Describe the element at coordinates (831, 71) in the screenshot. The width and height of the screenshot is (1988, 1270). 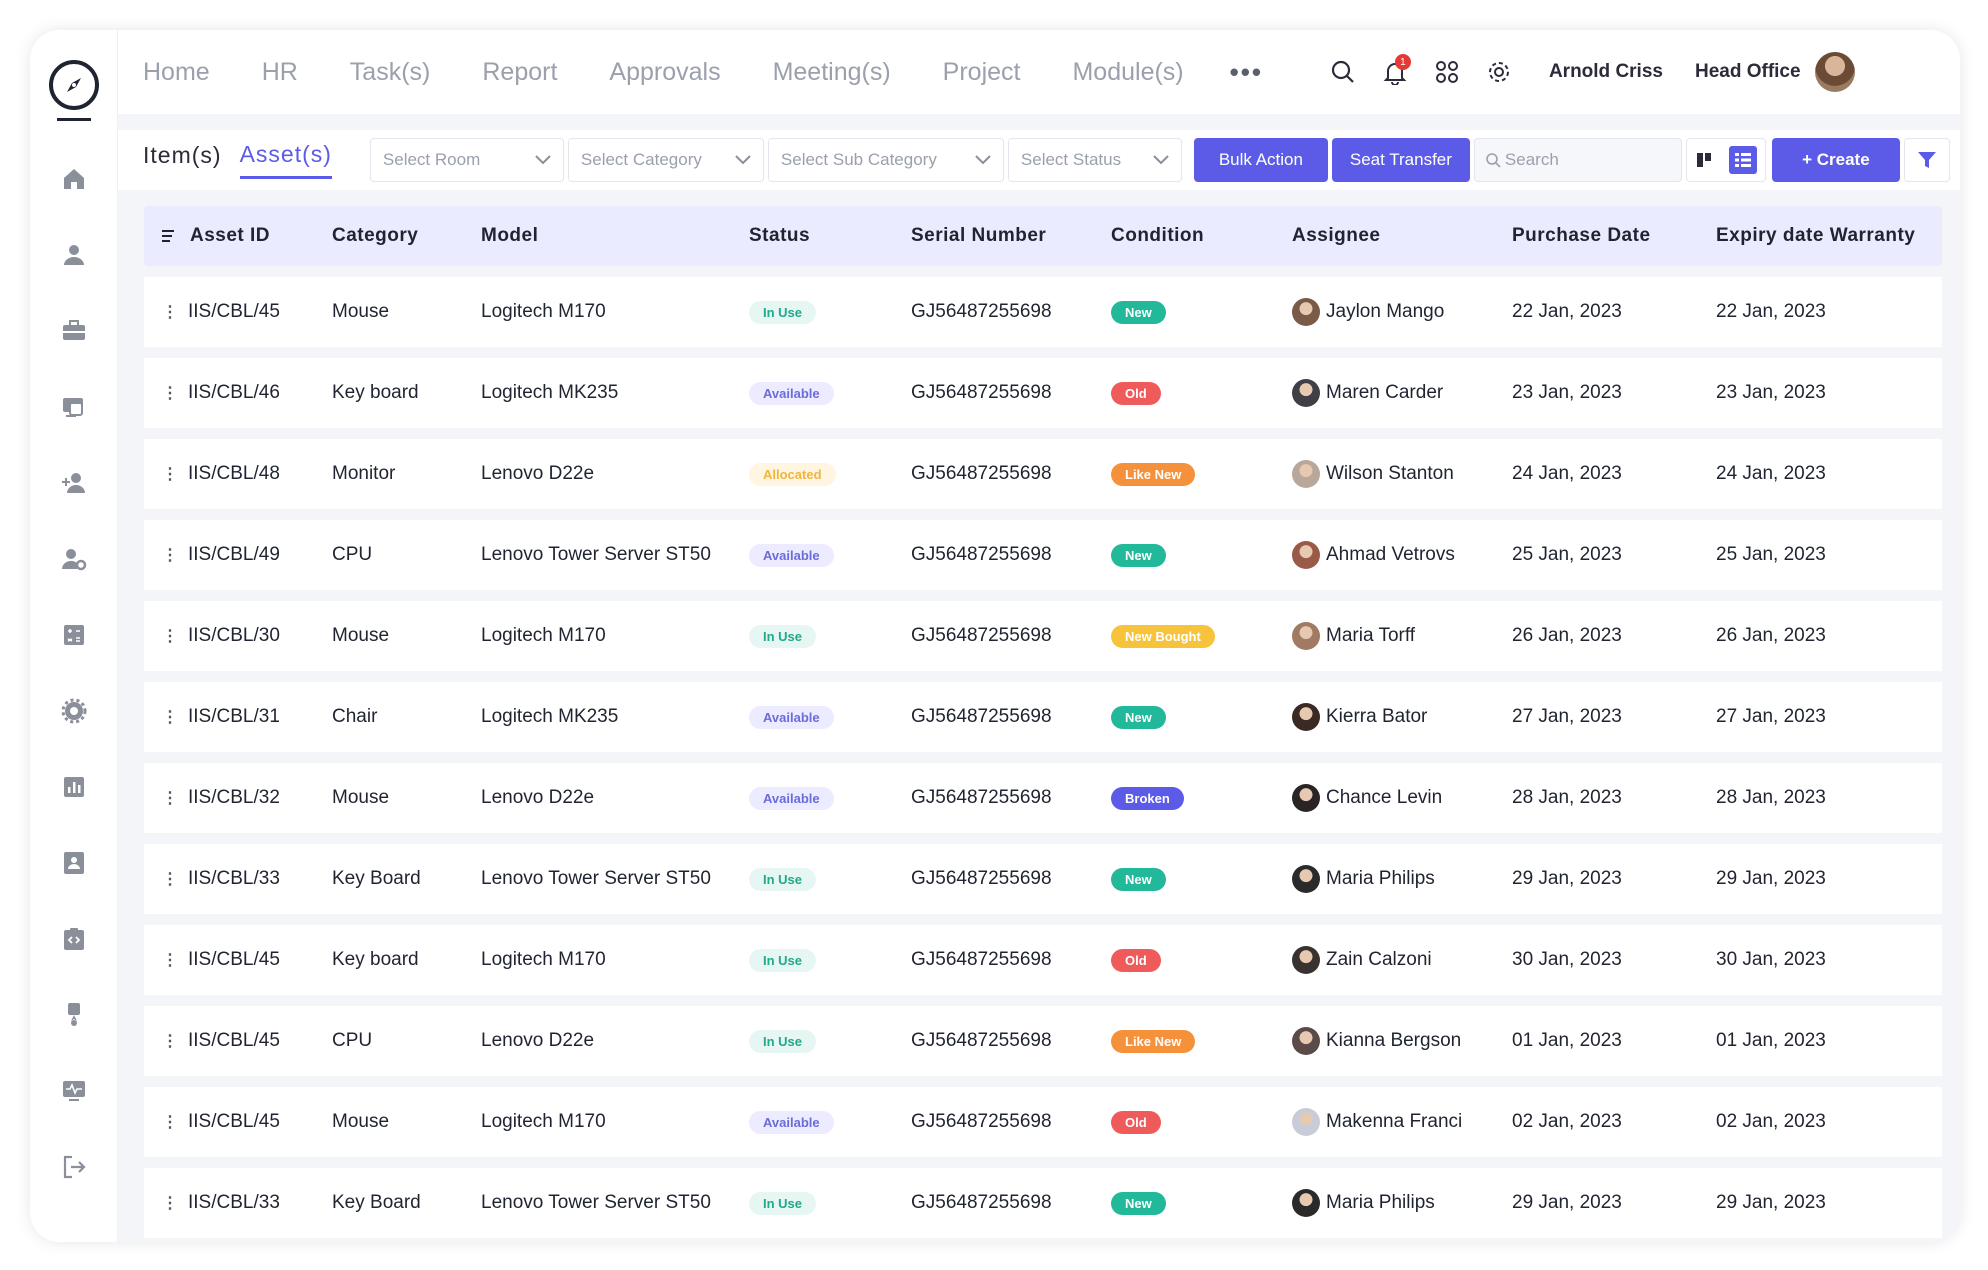
I see `nav-item-meeting-s: Meeting(s)` at that location.